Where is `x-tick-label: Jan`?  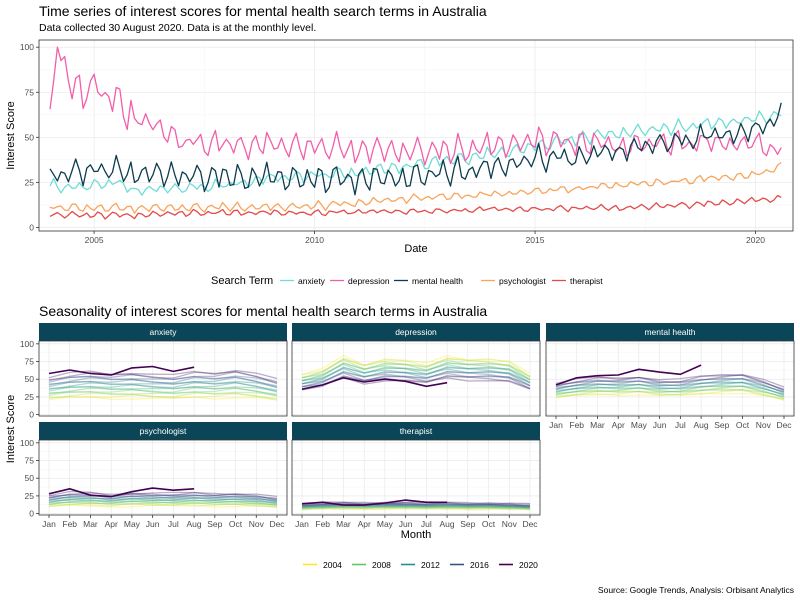
x-tick-label: Jan is located at coordinates (302, 524).